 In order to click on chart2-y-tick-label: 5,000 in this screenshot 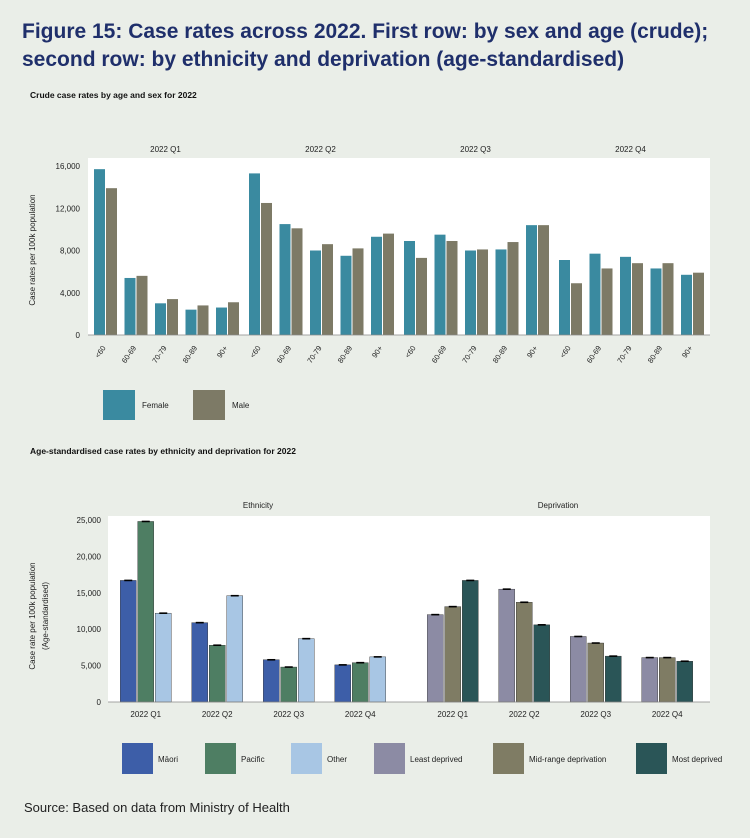, I will do `click(91, 666)`.